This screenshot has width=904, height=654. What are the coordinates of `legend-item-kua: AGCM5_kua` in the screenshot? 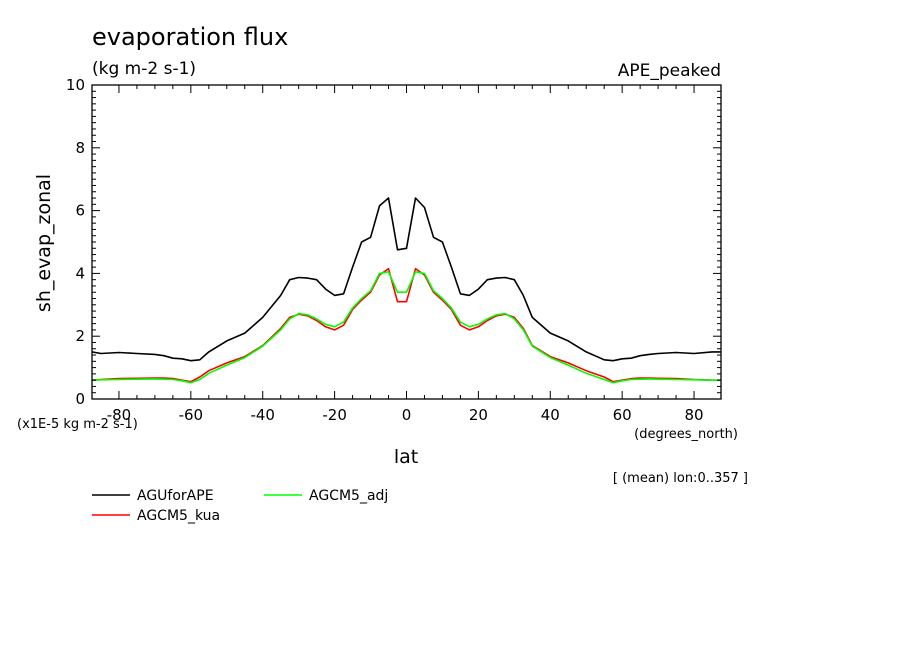 It's located at (156, 516).